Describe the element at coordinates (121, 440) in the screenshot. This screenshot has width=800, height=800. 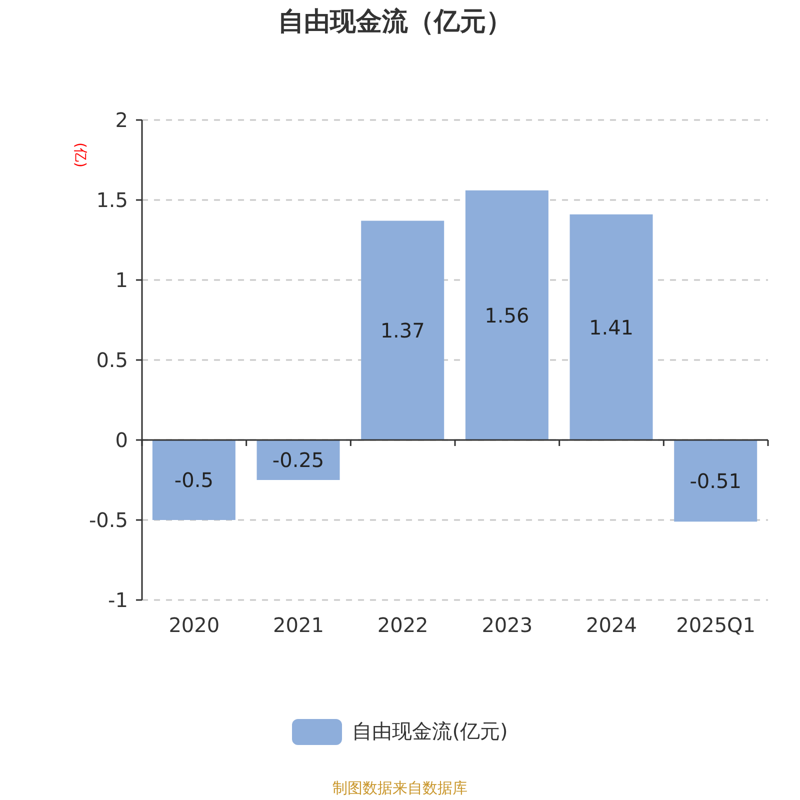
I see `y-tick-label: 0` at that location.